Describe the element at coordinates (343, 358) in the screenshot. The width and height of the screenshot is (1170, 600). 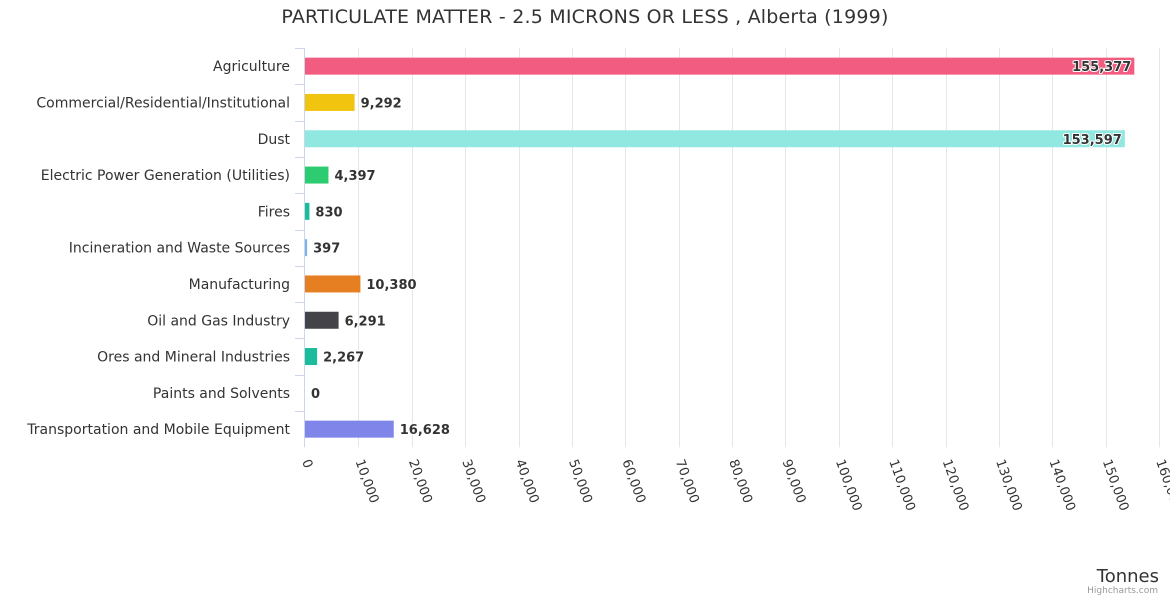
I see `data-label: 2,267` at that location.